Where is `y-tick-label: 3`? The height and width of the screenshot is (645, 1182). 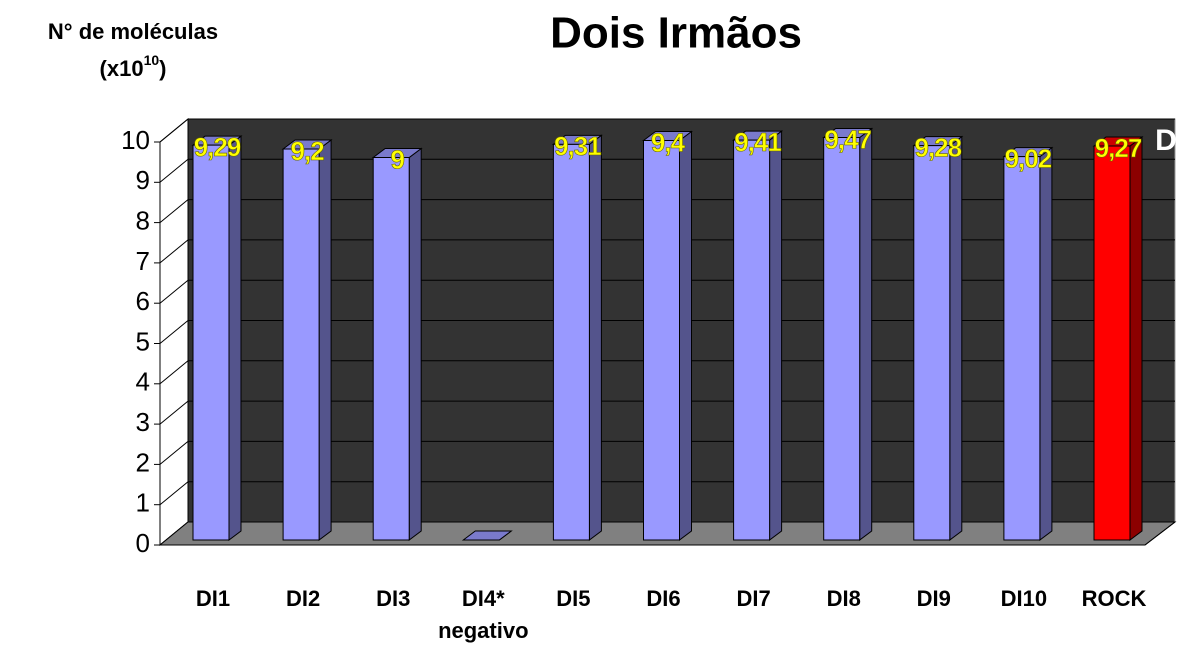 y-tick-label: 3 is located at coordinates (143, 422).